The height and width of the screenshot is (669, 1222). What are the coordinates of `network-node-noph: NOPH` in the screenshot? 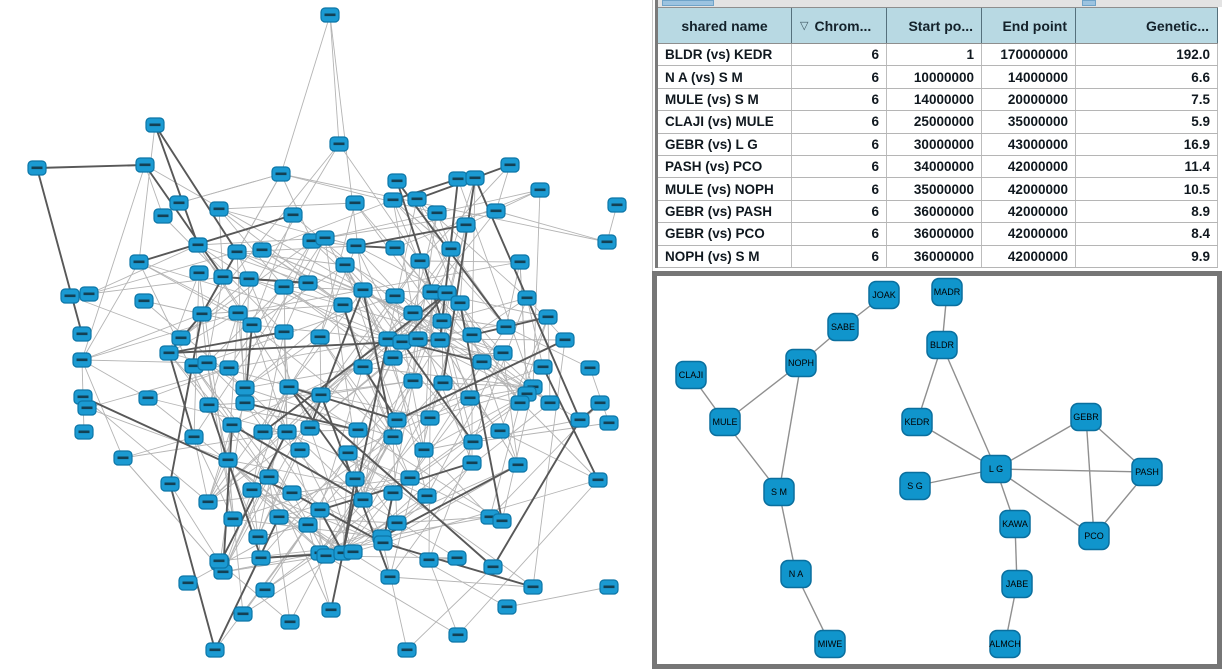 It's located at (801, 363).